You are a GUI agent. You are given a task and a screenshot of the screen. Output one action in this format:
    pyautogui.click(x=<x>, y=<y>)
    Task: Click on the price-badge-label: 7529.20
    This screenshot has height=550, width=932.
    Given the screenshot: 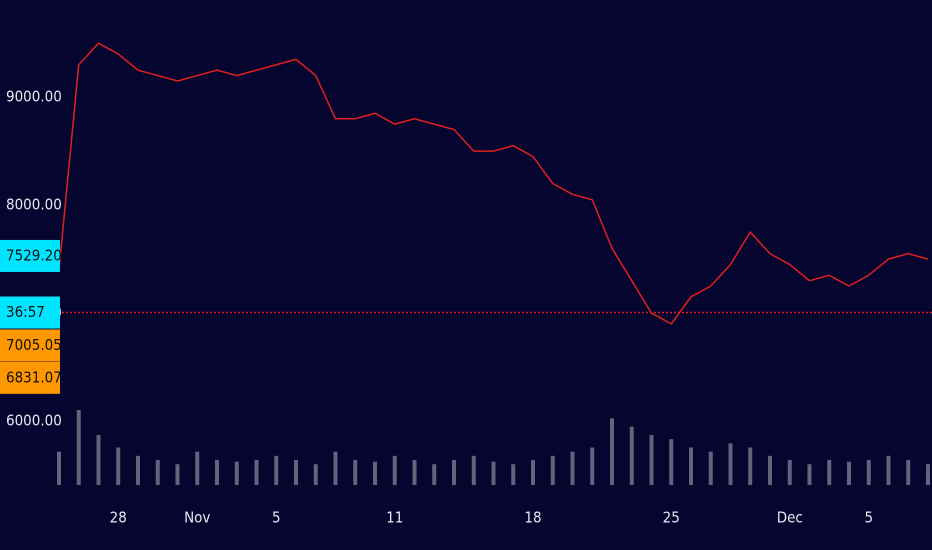 What is the action you would take?
    pyautogui.click(x=34, y=255)
    